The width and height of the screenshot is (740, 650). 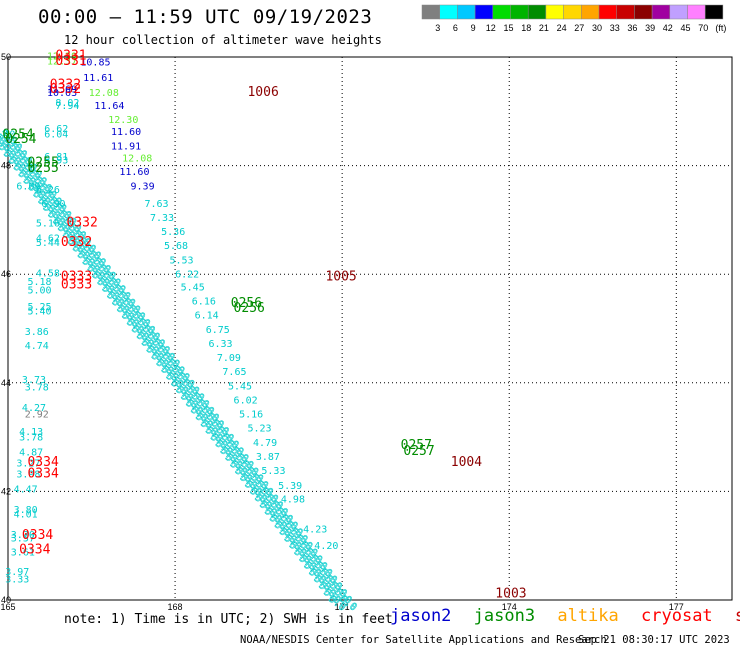 What do you see at coordinates (246, 400) in the screenshot?
I see `swh-label-cryosat: 6.02` at bounding box center [246, 400].